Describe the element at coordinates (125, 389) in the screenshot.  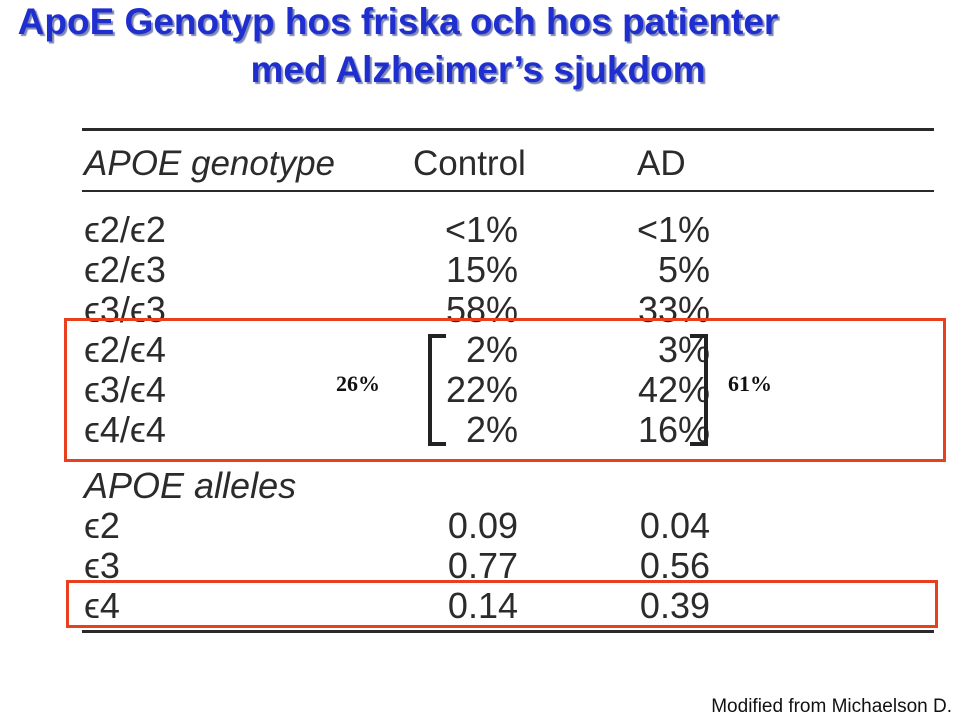
I see `genotype-label: ϵ3/ϵ4` at that location.